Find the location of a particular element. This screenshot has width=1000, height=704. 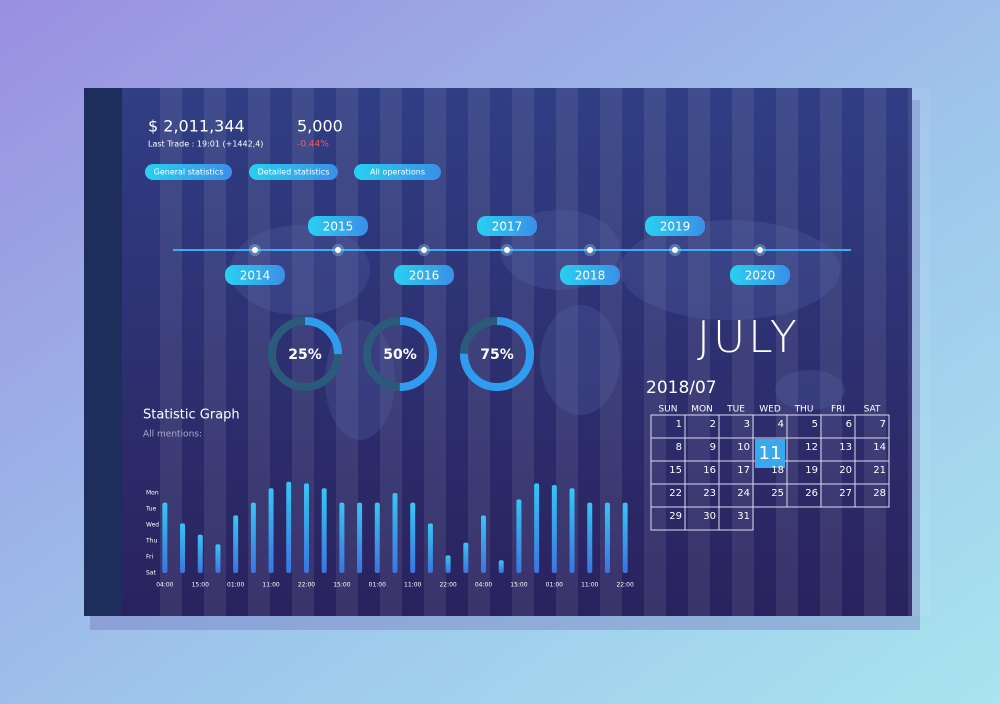

day: 30 is located at coordinates (709, 516).